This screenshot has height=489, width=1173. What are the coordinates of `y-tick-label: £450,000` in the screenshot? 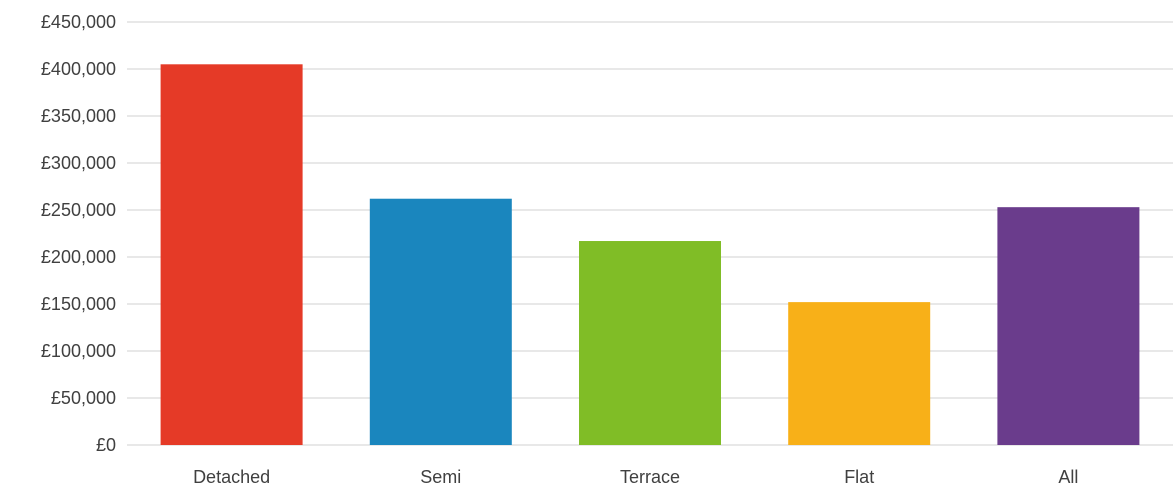 It's located at (78, 22).